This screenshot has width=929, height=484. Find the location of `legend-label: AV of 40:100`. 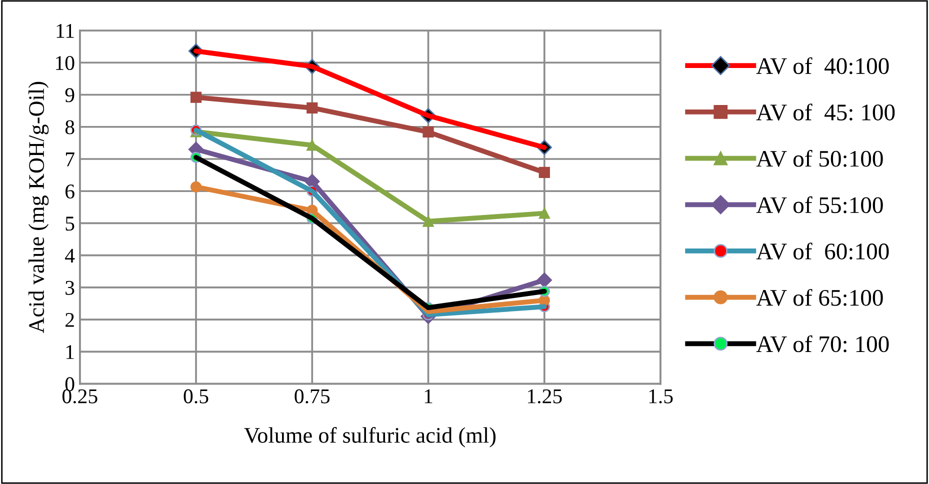

legend-label: AV of 40:100 is located at coordinates (822, 65).